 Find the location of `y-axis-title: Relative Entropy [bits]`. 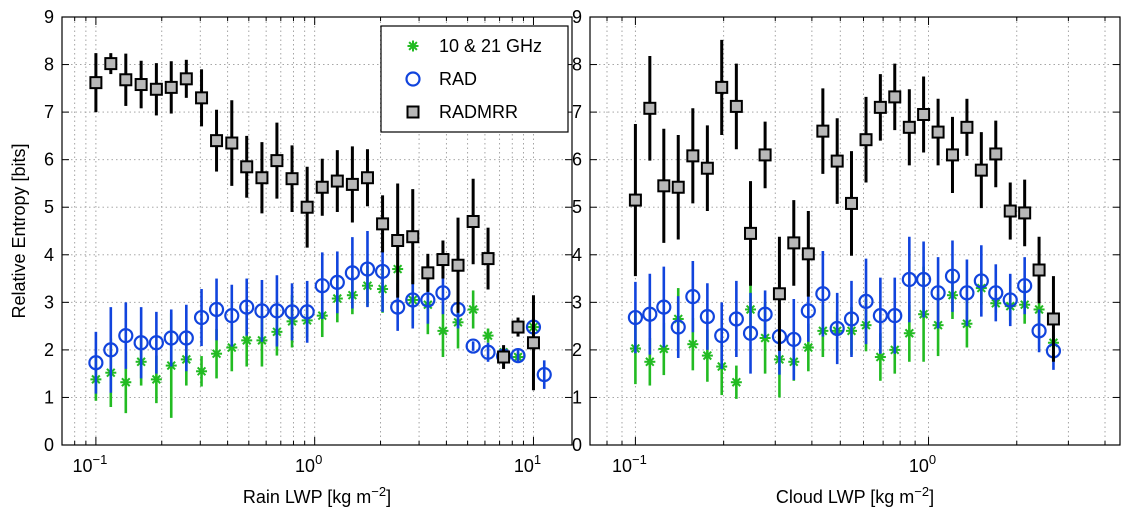

y-axis-title: Relative Entropy [bits] is located at coordinates (19, 230).